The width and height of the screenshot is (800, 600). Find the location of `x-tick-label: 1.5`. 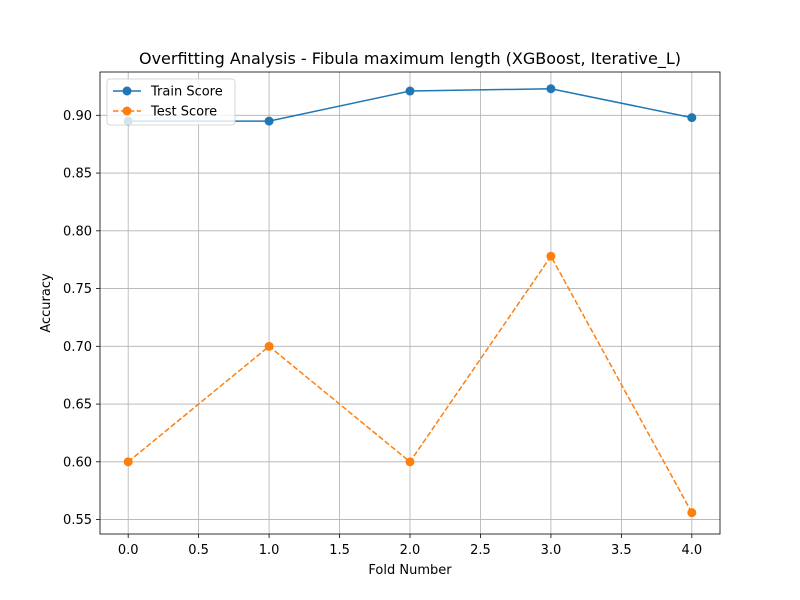

x-tick-label: 1.5 is located at coordinates (339, 550).